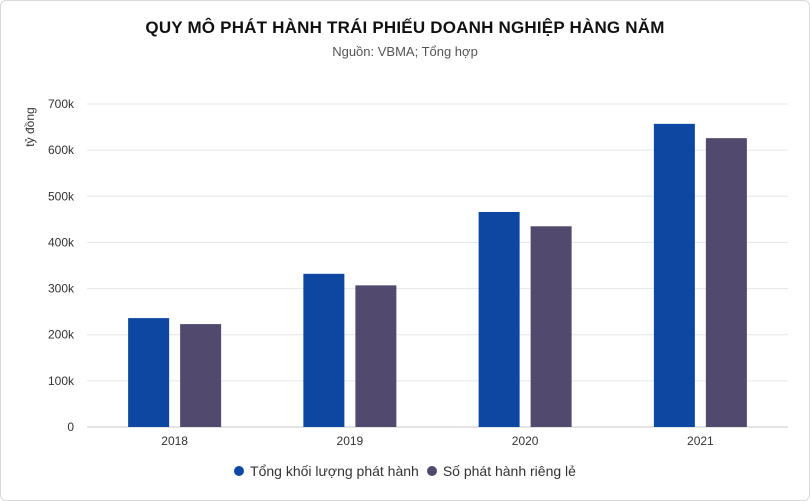 The height and width of the screenshot is (501, 810). What do you see at coordinates (174, 441) in the screenshot?
I see `x-tick-label: 2018` at bounding box center [174, 441].